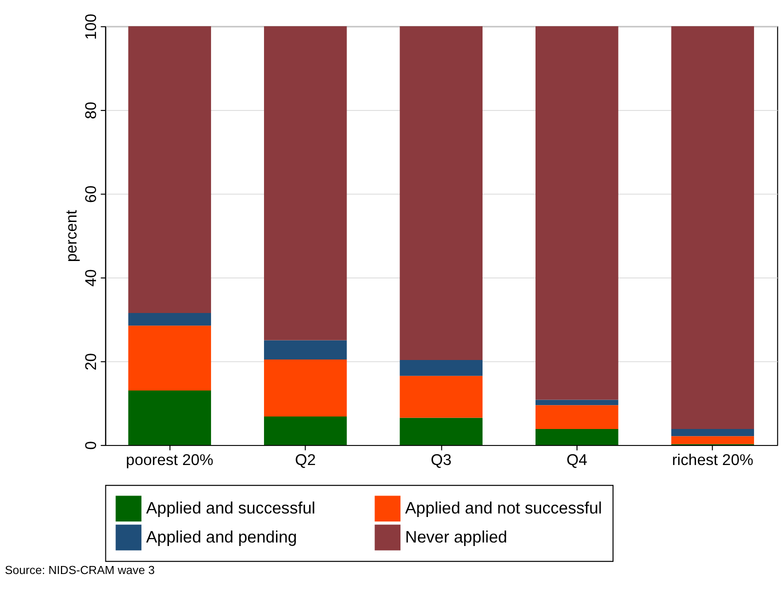 Image resolution: width=782 pixels, height=607 pixels. What do you see at coordinates (231, 508) in the screenshot?
I see `legend-label: Applied and successful` at bounding box center [231, 508].